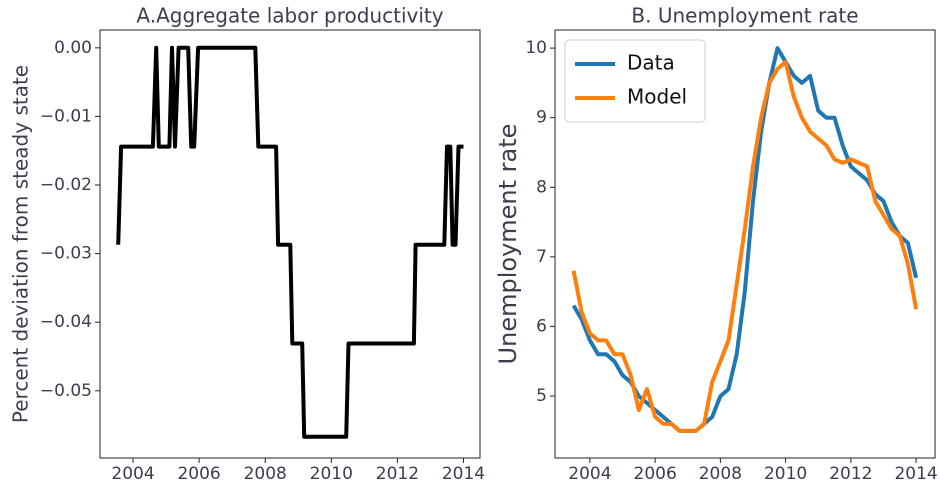 This screenshot has height=483, width=940. What do you see at coordinates (541, 396) in the screenshot?
I see `y-tick-label: 5` at bounding box center [541, 396].